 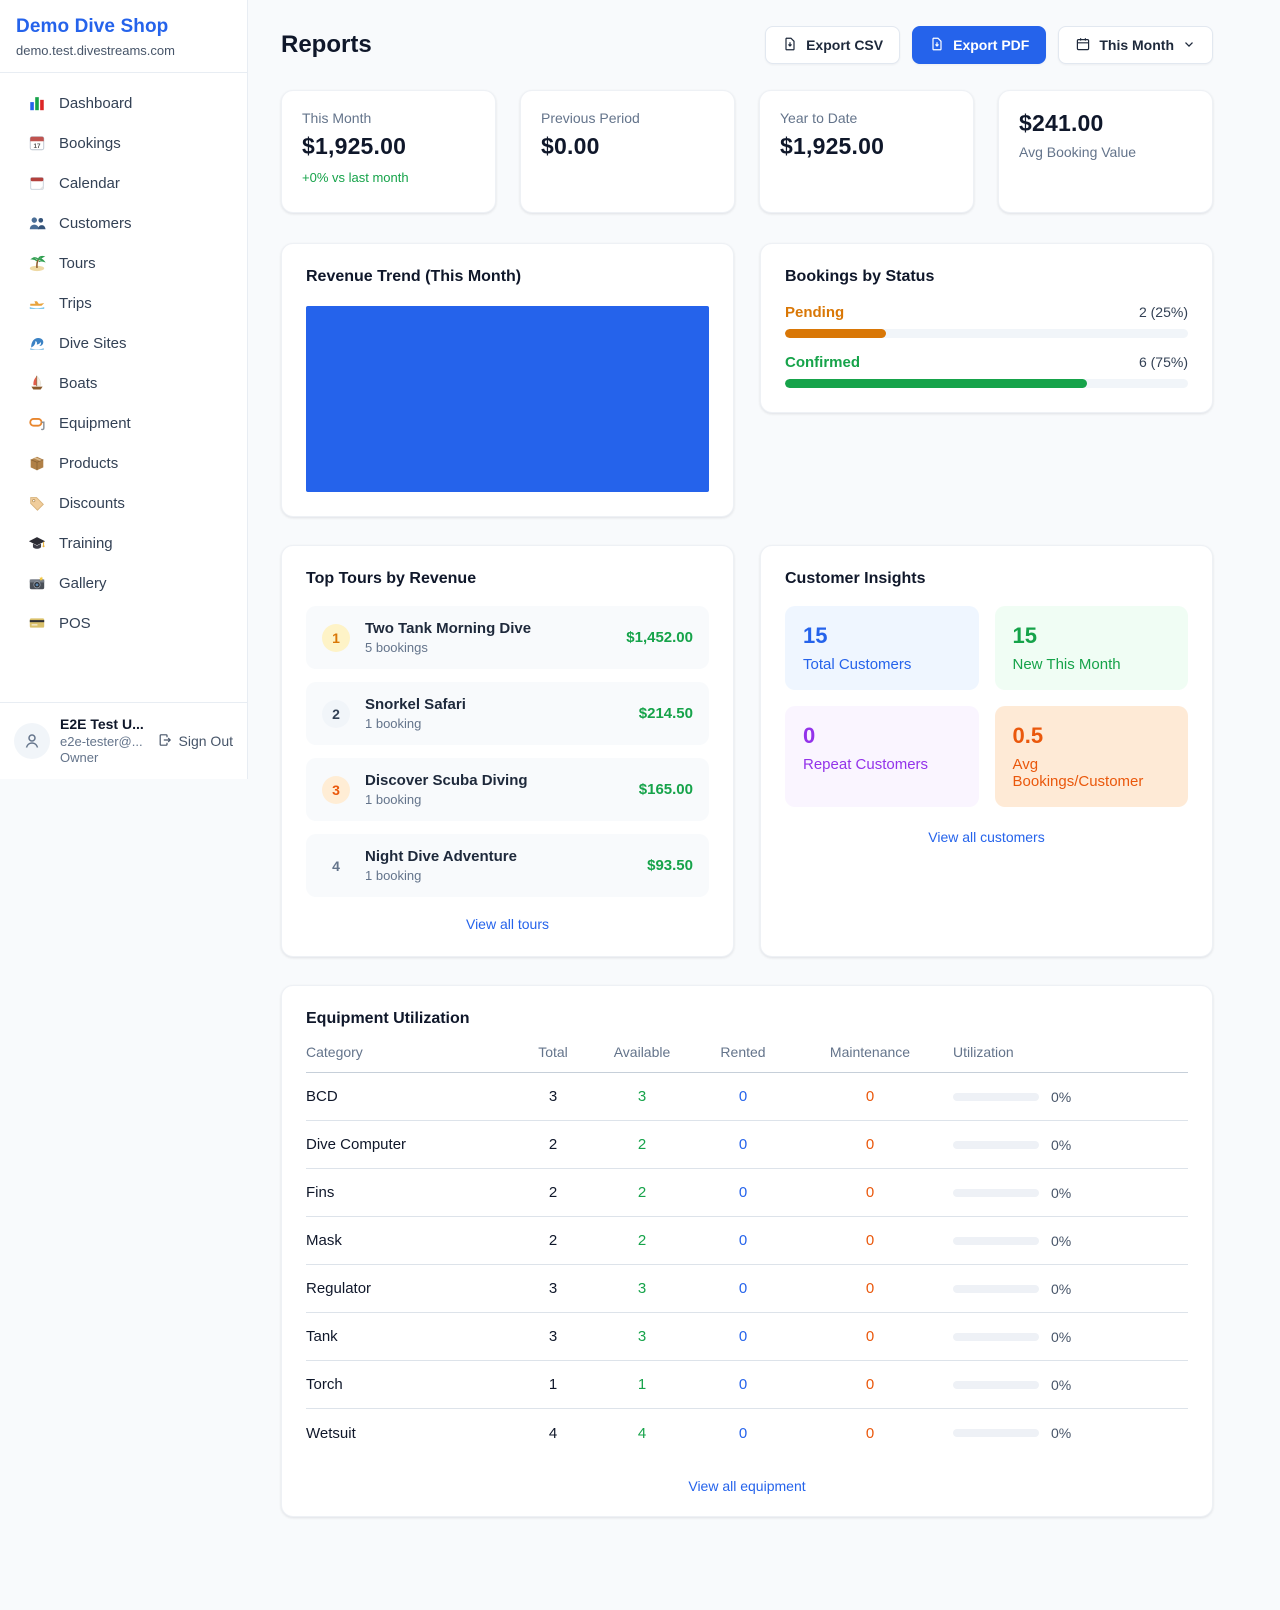 What do you see at coordinates (1083, 45) in the screenshot?
I see `calendar-icon` at bounding box center [1083, 45].